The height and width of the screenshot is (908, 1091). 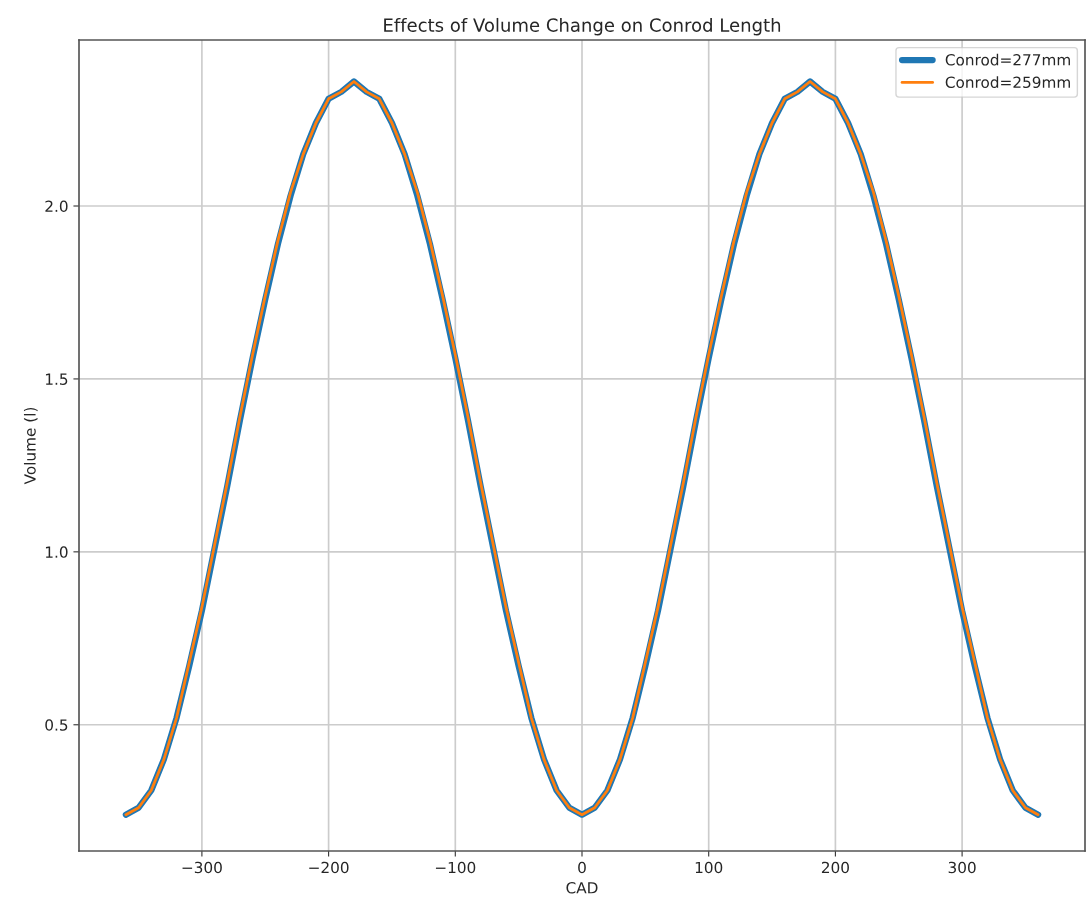 I want to click on x-tick-label: 200, so click(x=835, y=867).